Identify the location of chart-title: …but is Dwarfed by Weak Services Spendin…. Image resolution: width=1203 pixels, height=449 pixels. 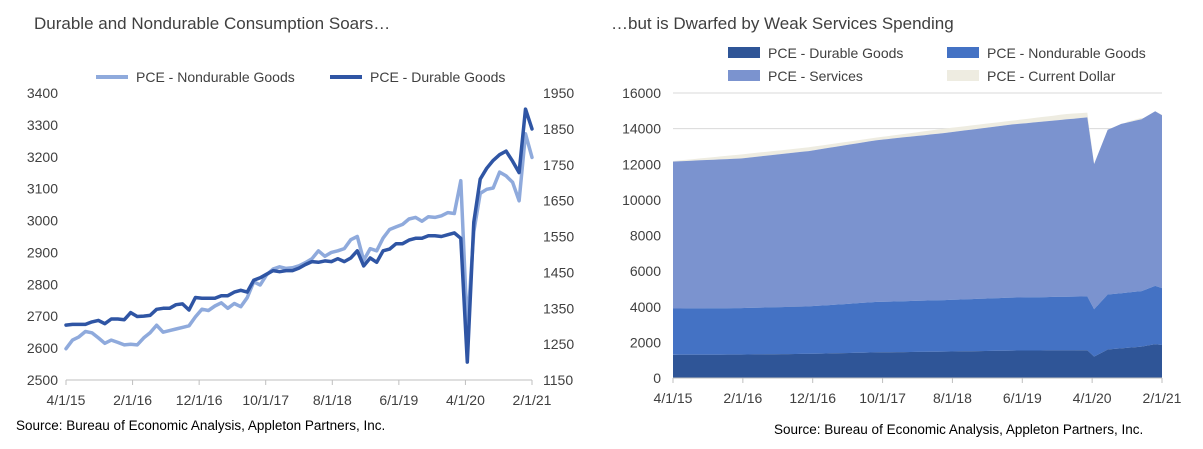
(782, 23).